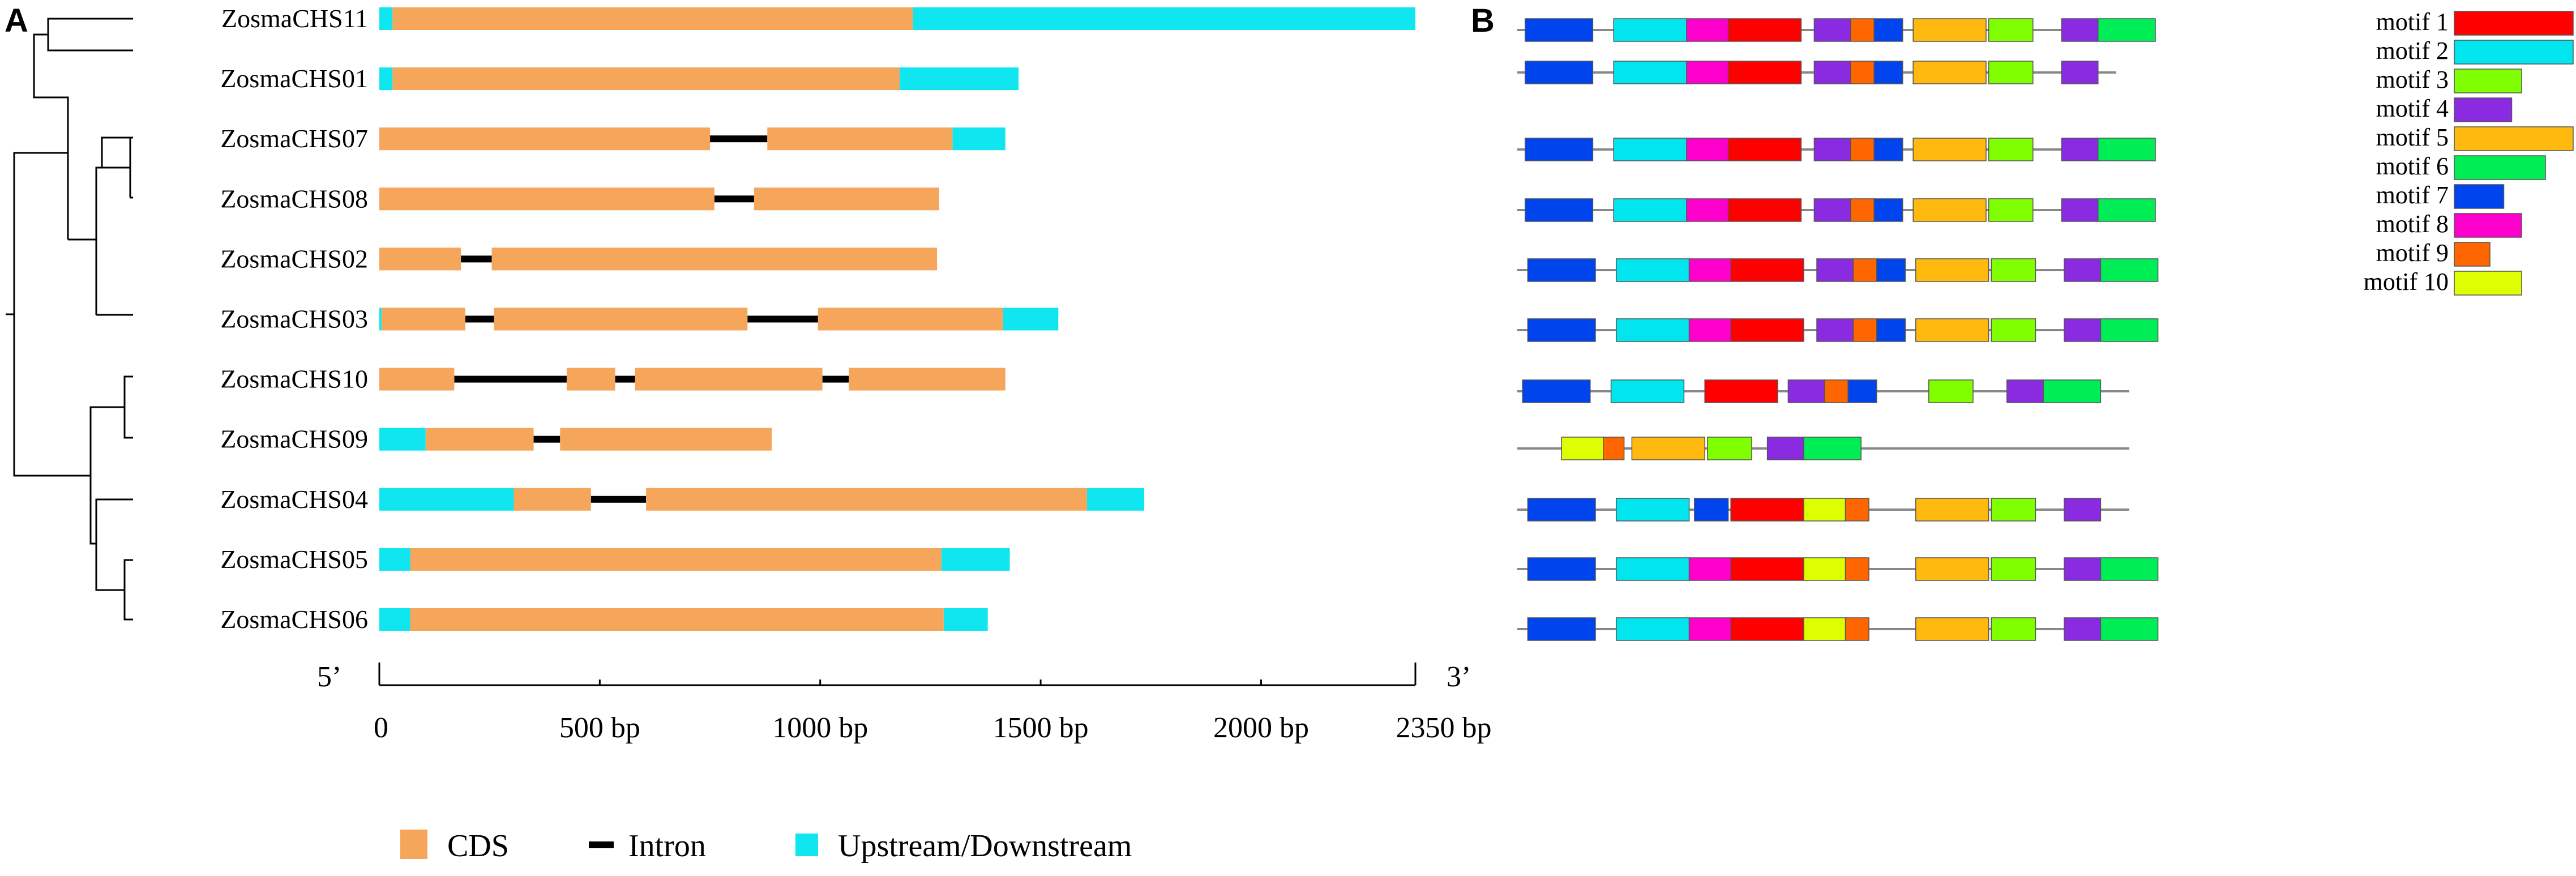 This screenshot has width=2576, height=876. I want to click on gene-row-zosmachs02: ZosmaCHS02, so click(579, 258).